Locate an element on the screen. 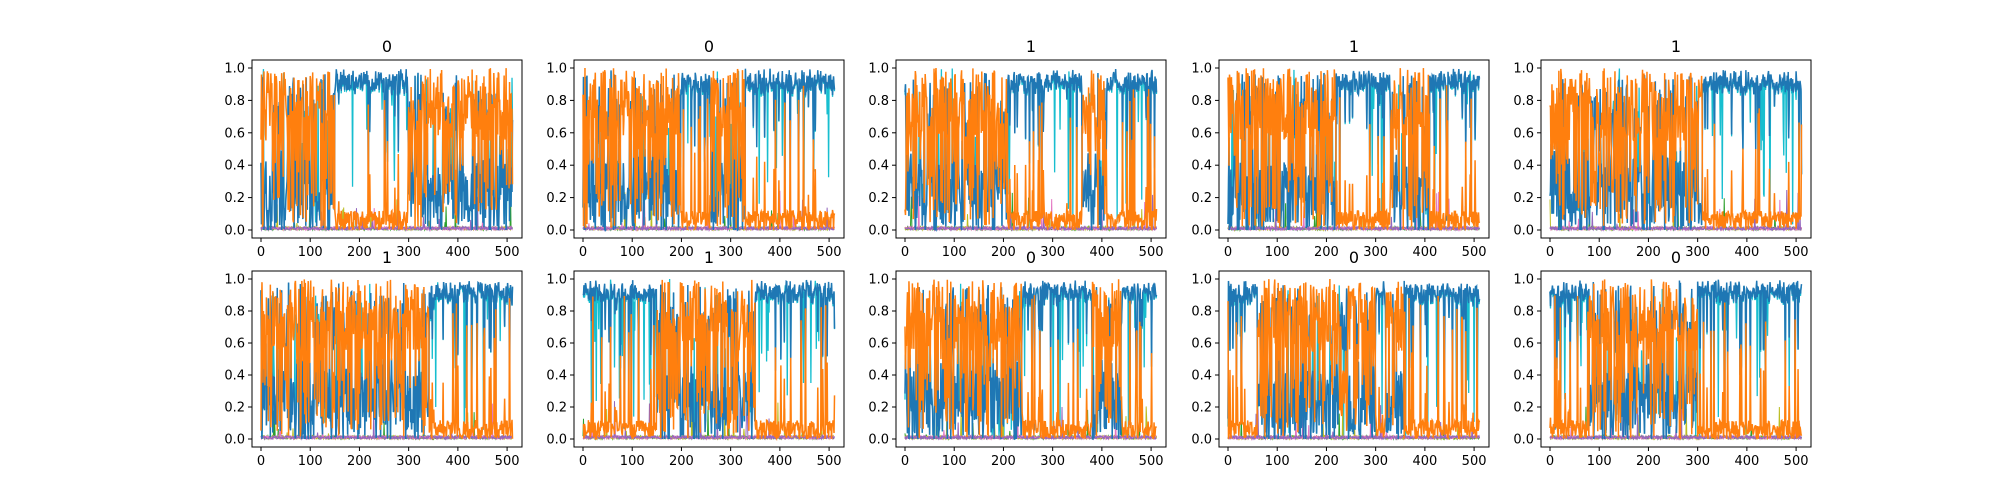 This screenshot has height=500, width=2000. subplot-0: 0.0 0.2 0.4 0.6 0.8 1.0 0 100 200 300 400 500 0 is located at coordinates (373, 148).